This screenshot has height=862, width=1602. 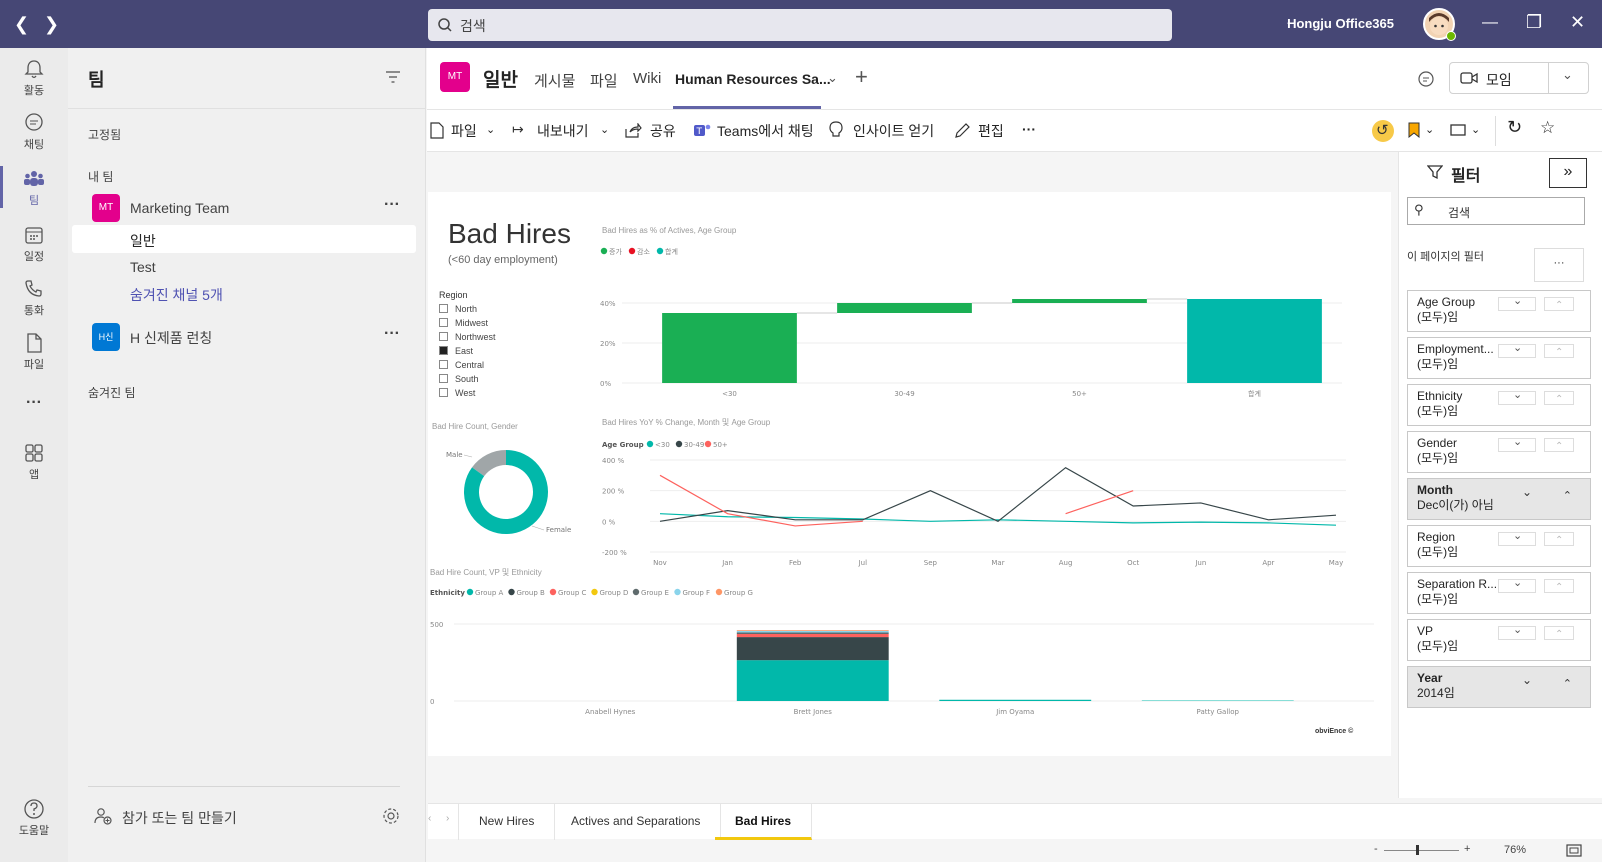 What do you see at coordinates (463, 324) in the screenshot?
I see `region-option: Midwest` at bounding box center [463, 324].